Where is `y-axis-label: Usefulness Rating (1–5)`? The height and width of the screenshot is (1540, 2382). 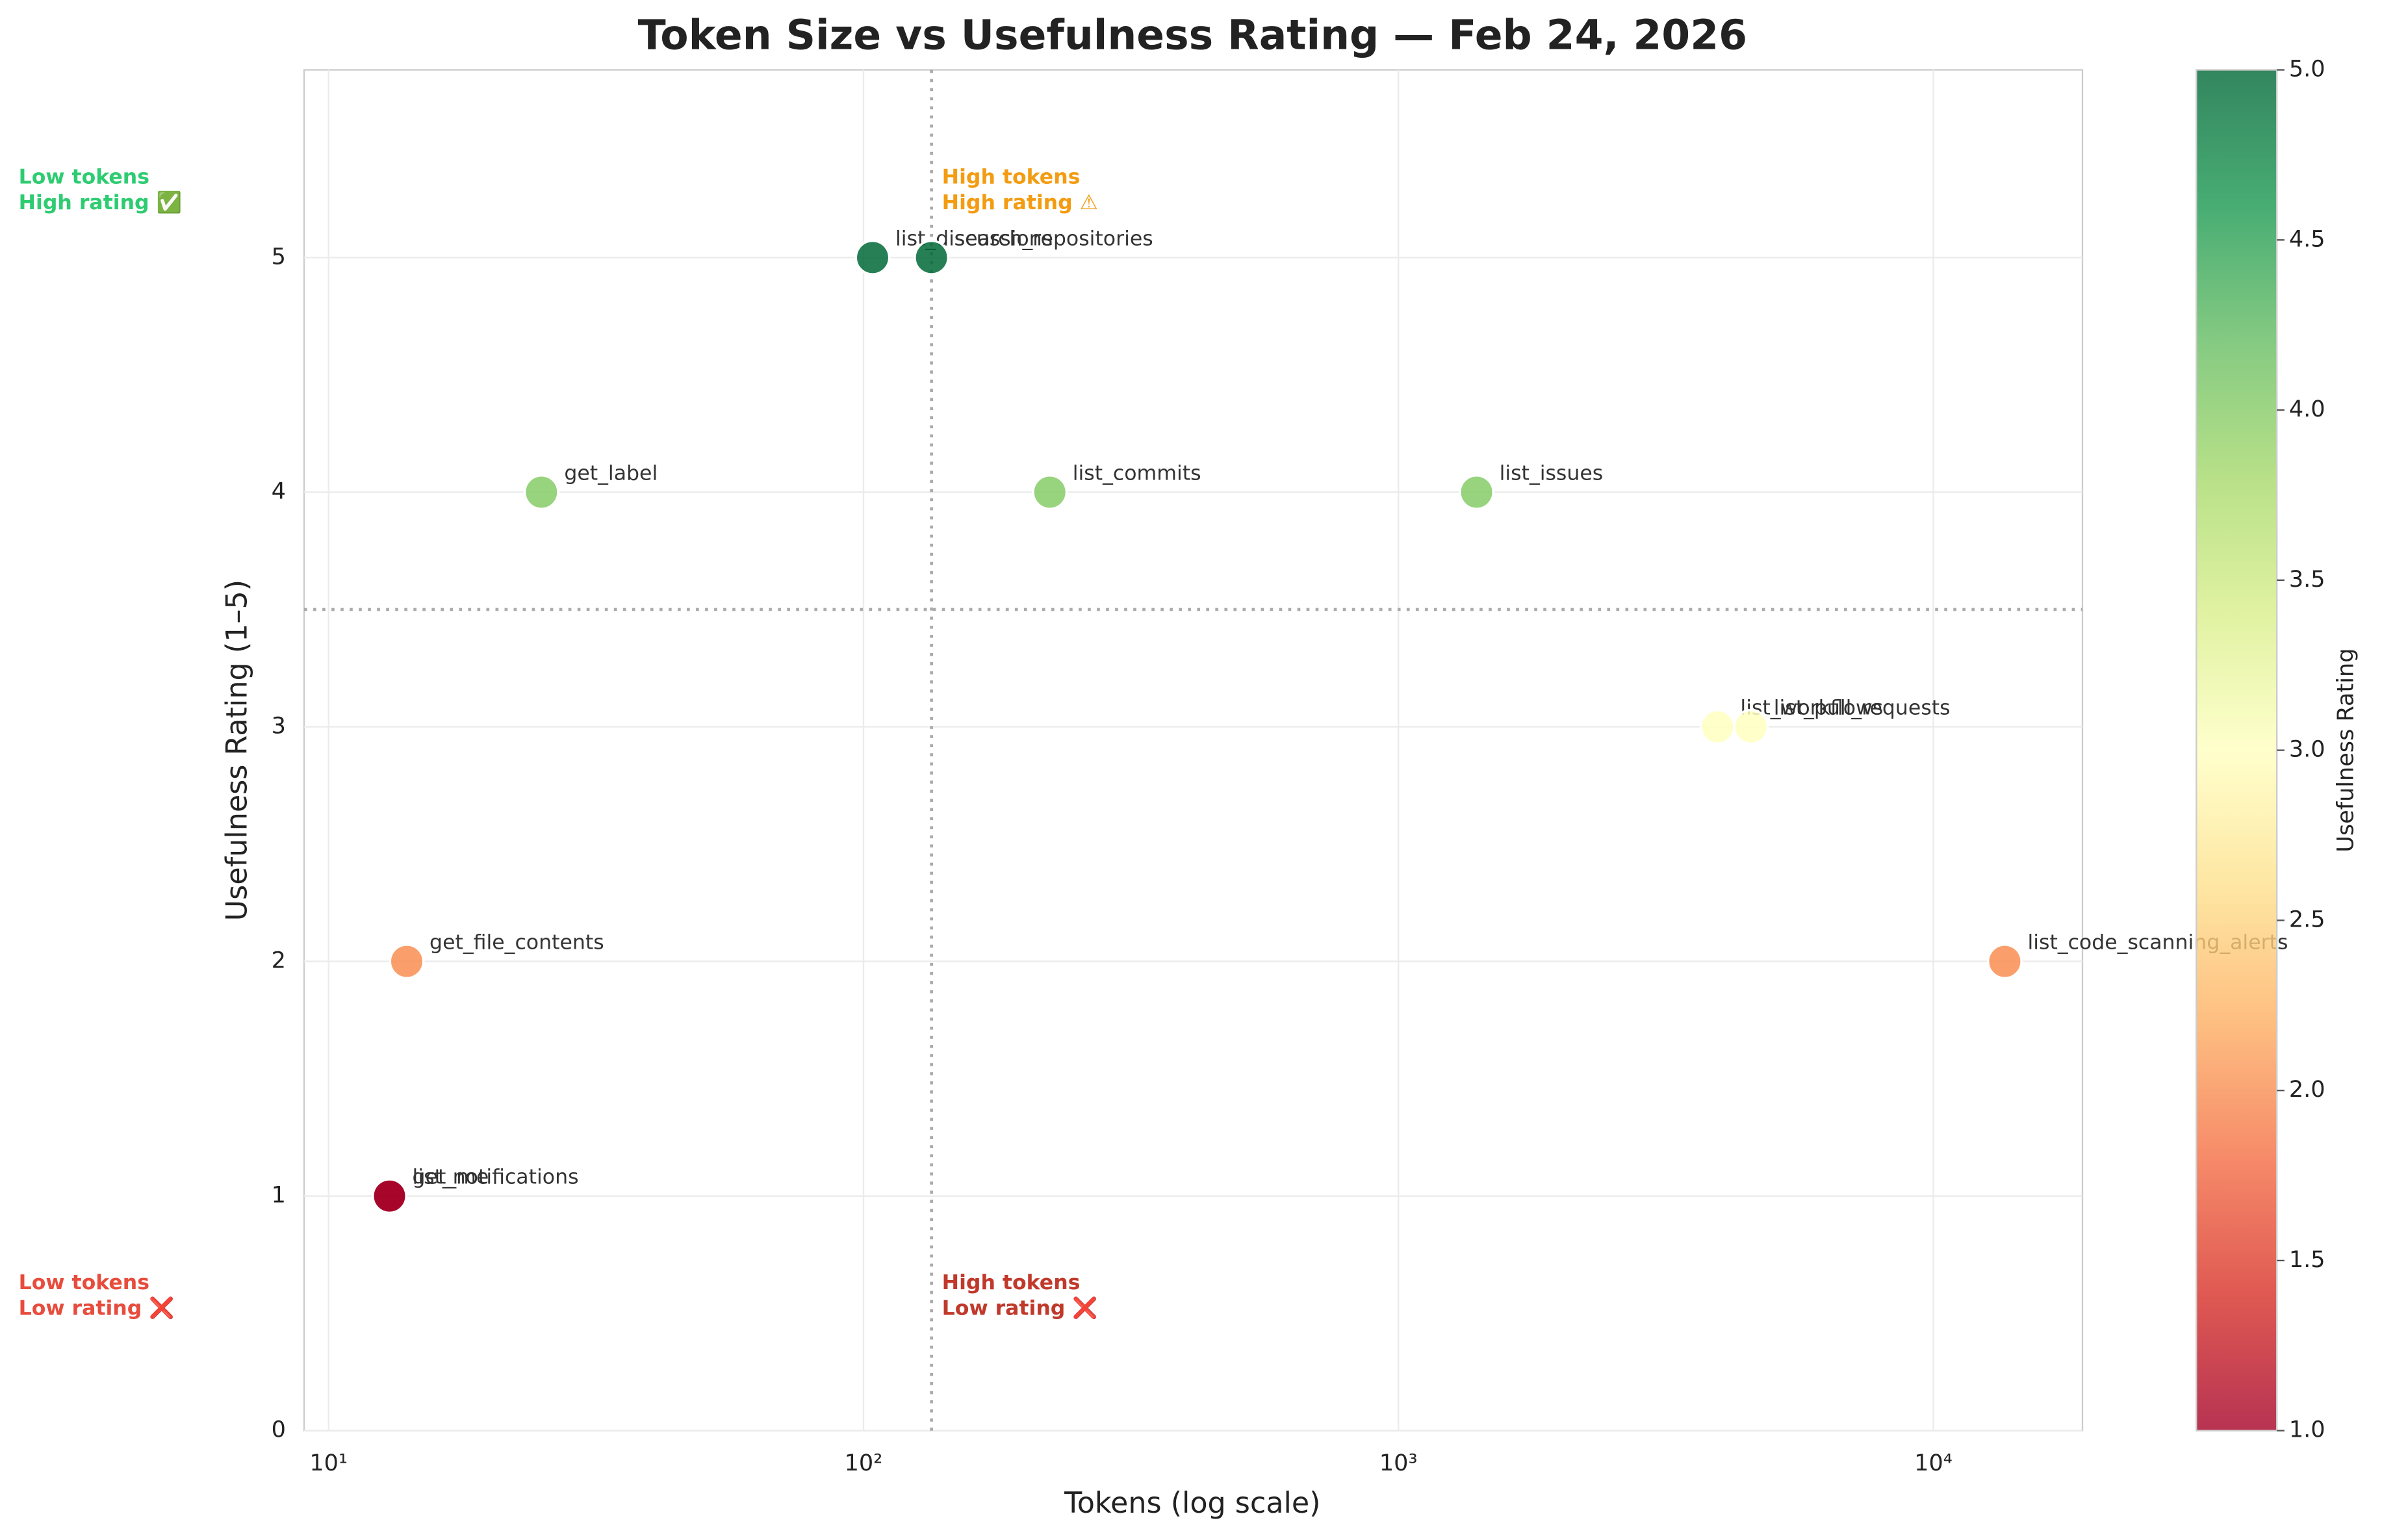
y-axis-label: Usefulness Rating (1–5) is located at coordinates (237, 750).